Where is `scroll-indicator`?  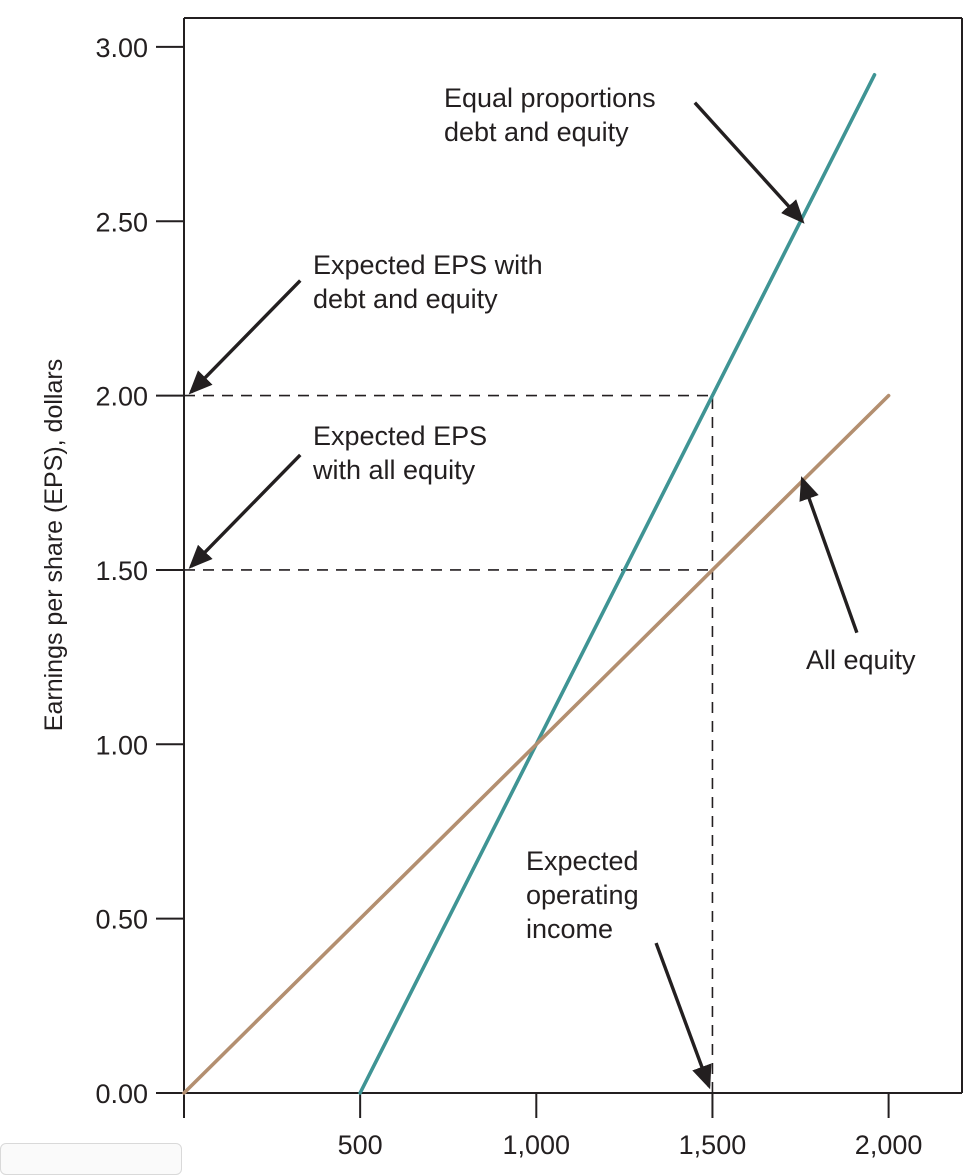
scroll-indicator is located at coordinates (91, 1159).